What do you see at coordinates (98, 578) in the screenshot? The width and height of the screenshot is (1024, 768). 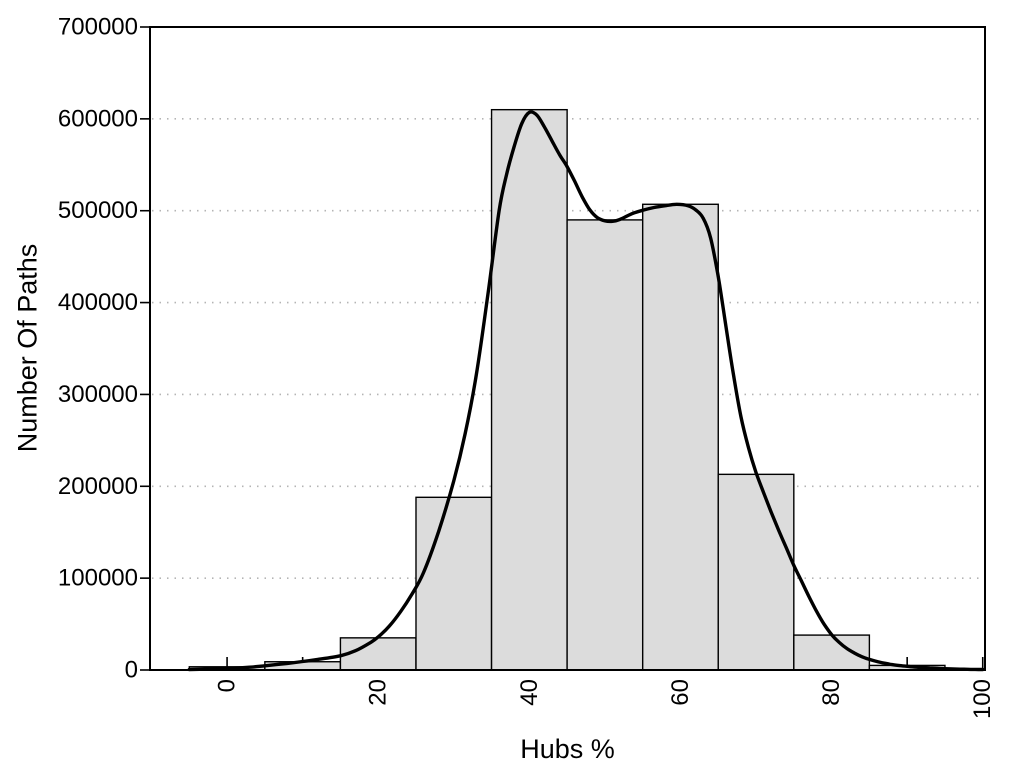 I see `y-tick-label: 100000` at bounding box center [98, 578].